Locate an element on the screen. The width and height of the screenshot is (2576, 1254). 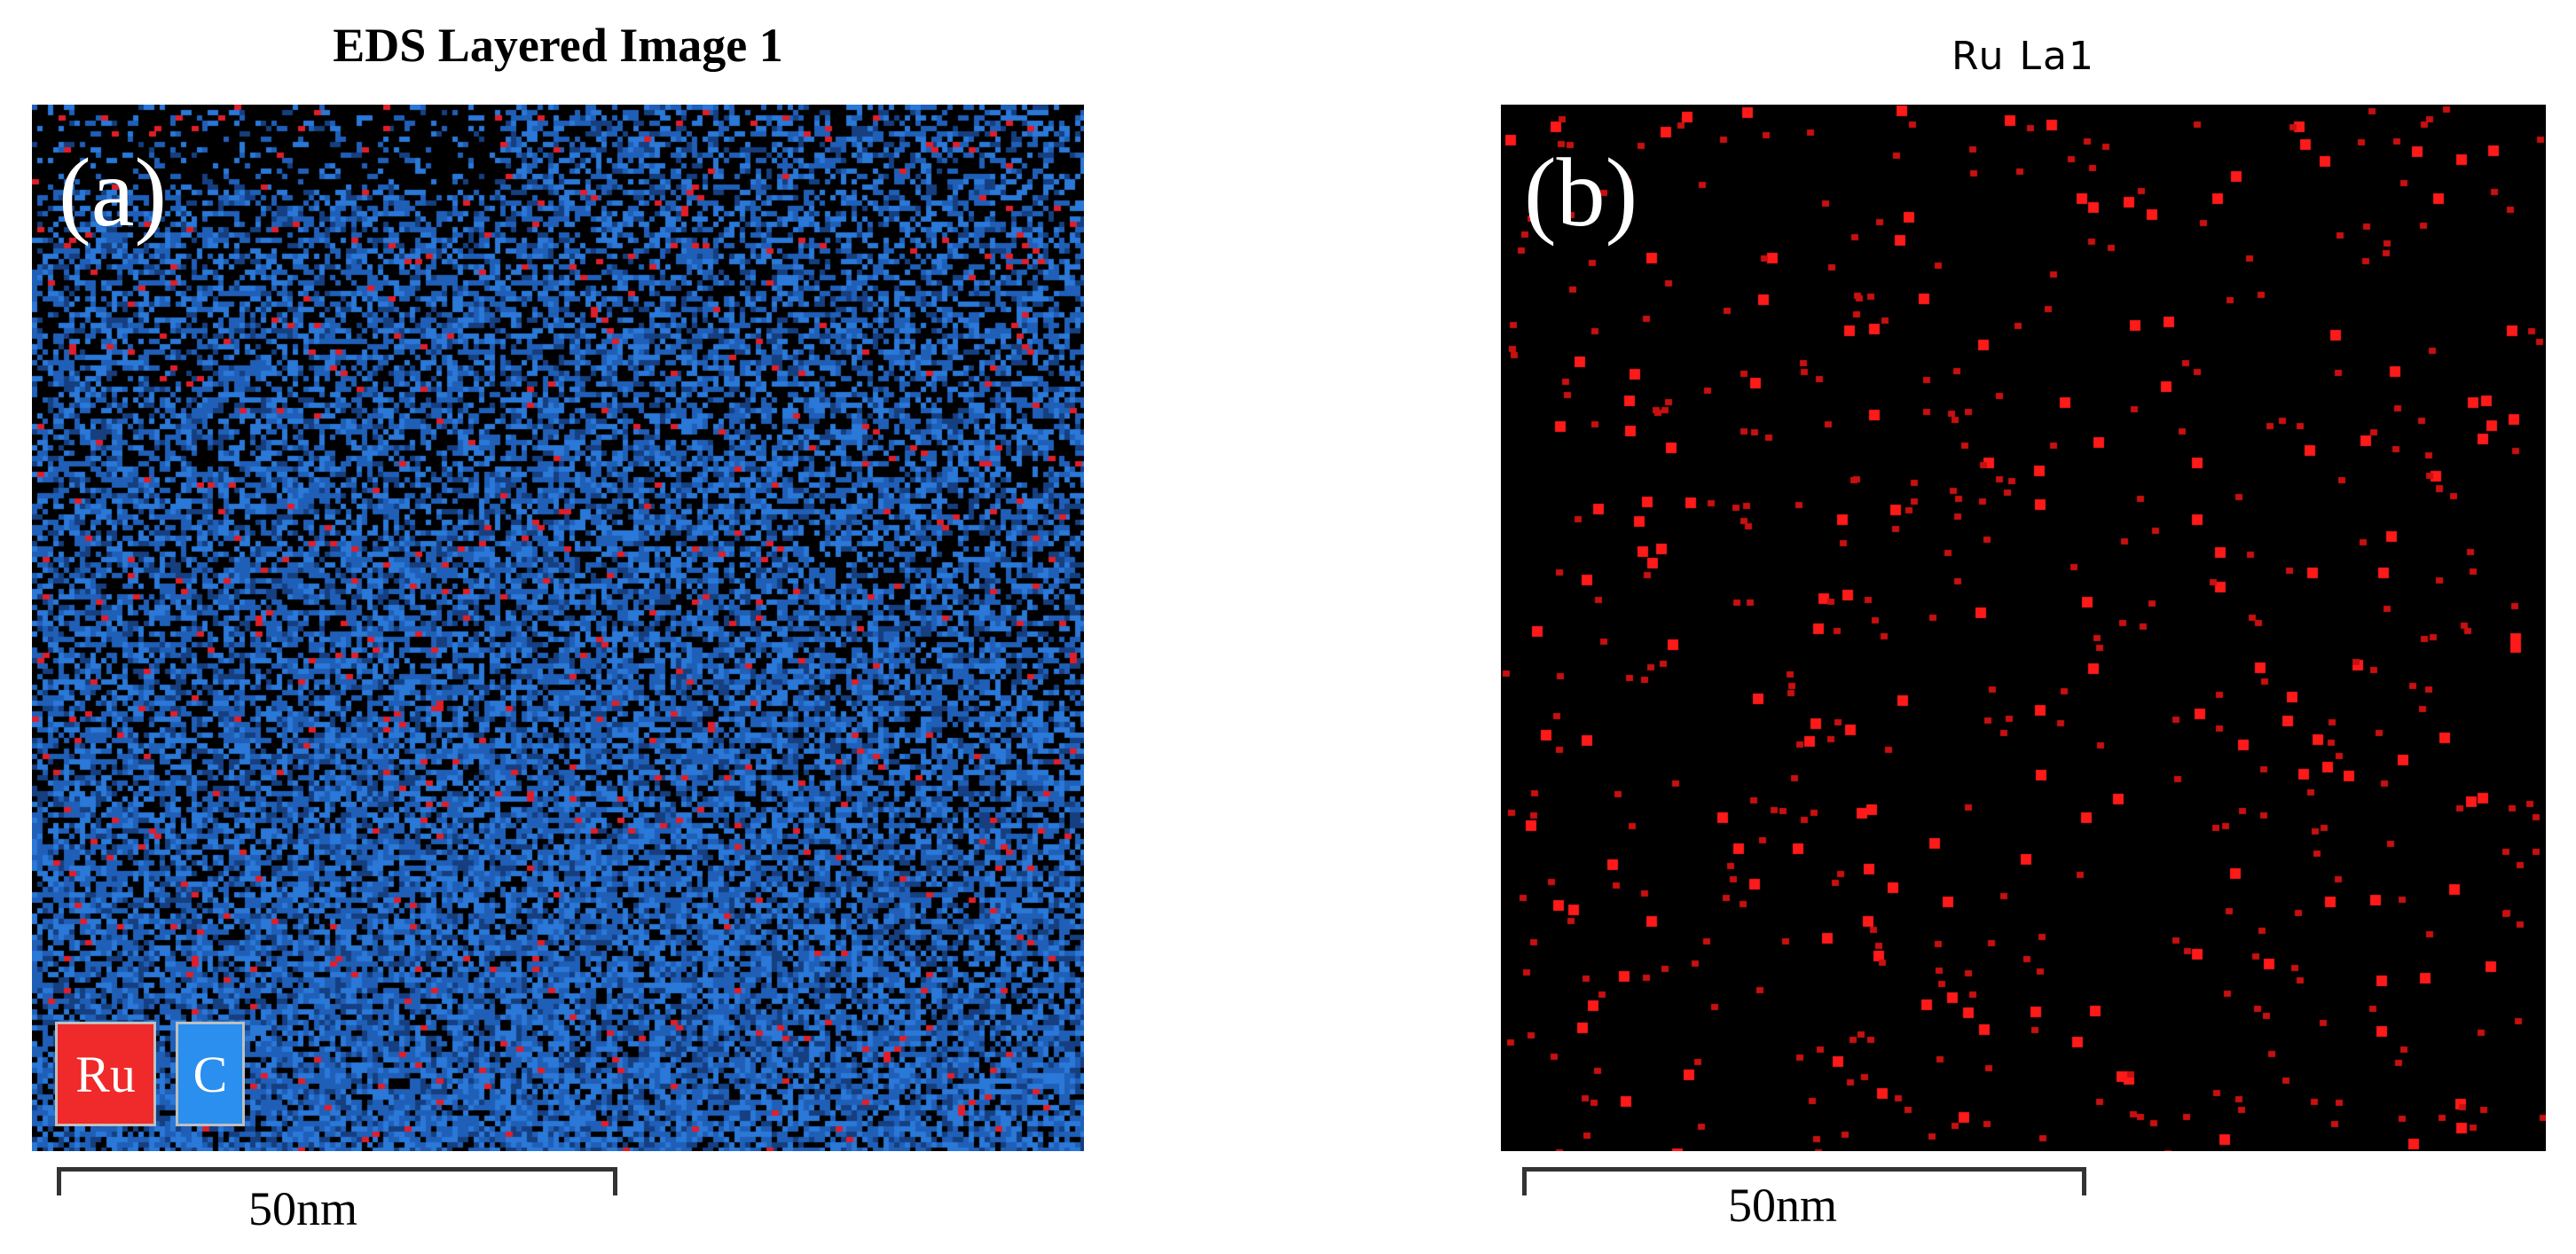
panel-a-title: EDS Layered Image 1 is located at coordinates (558, 45).